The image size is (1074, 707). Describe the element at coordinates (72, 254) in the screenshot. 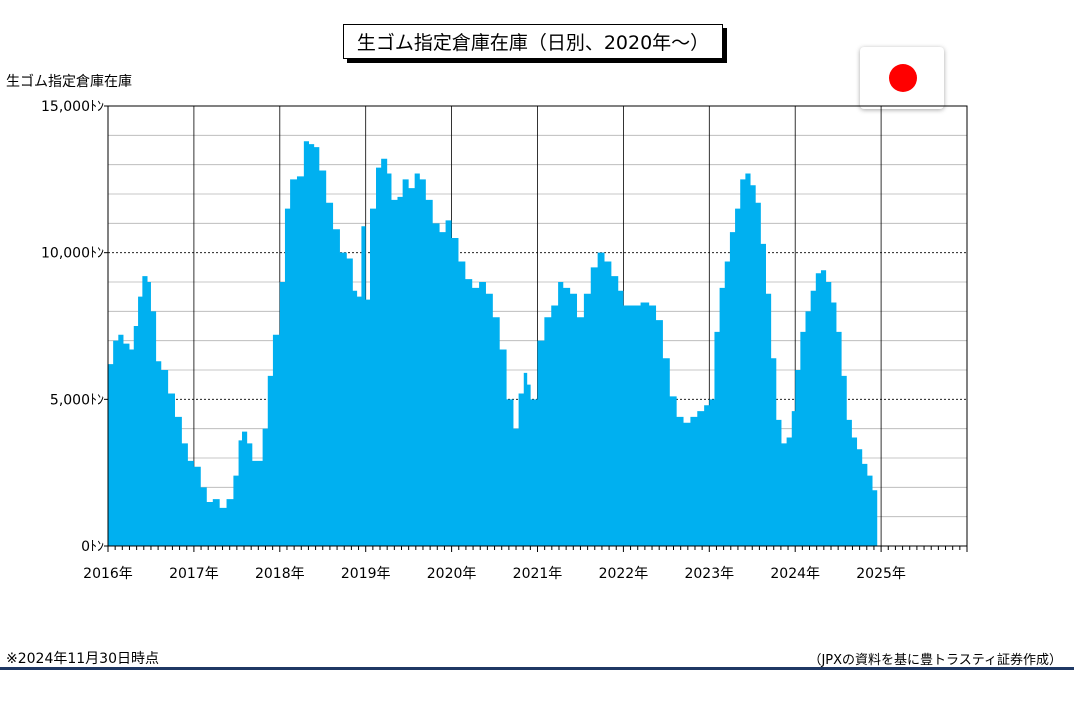

I see `y-tick-label: 10,000ﾄﾝ` at that location.